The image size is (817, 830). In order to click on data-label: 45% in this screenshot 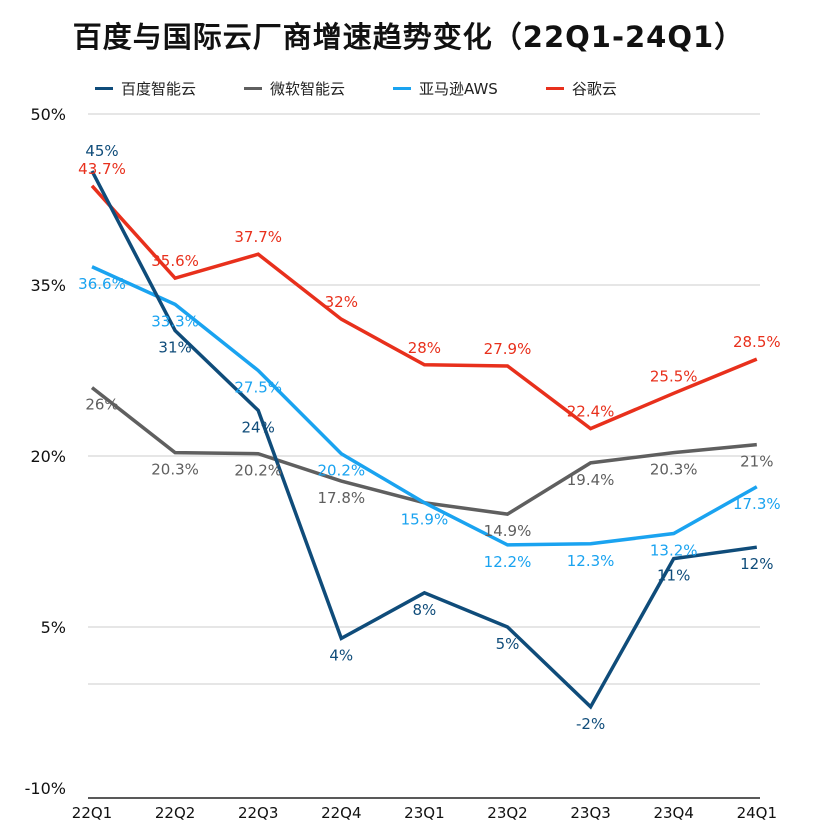, I will do `click(101, 151)`.